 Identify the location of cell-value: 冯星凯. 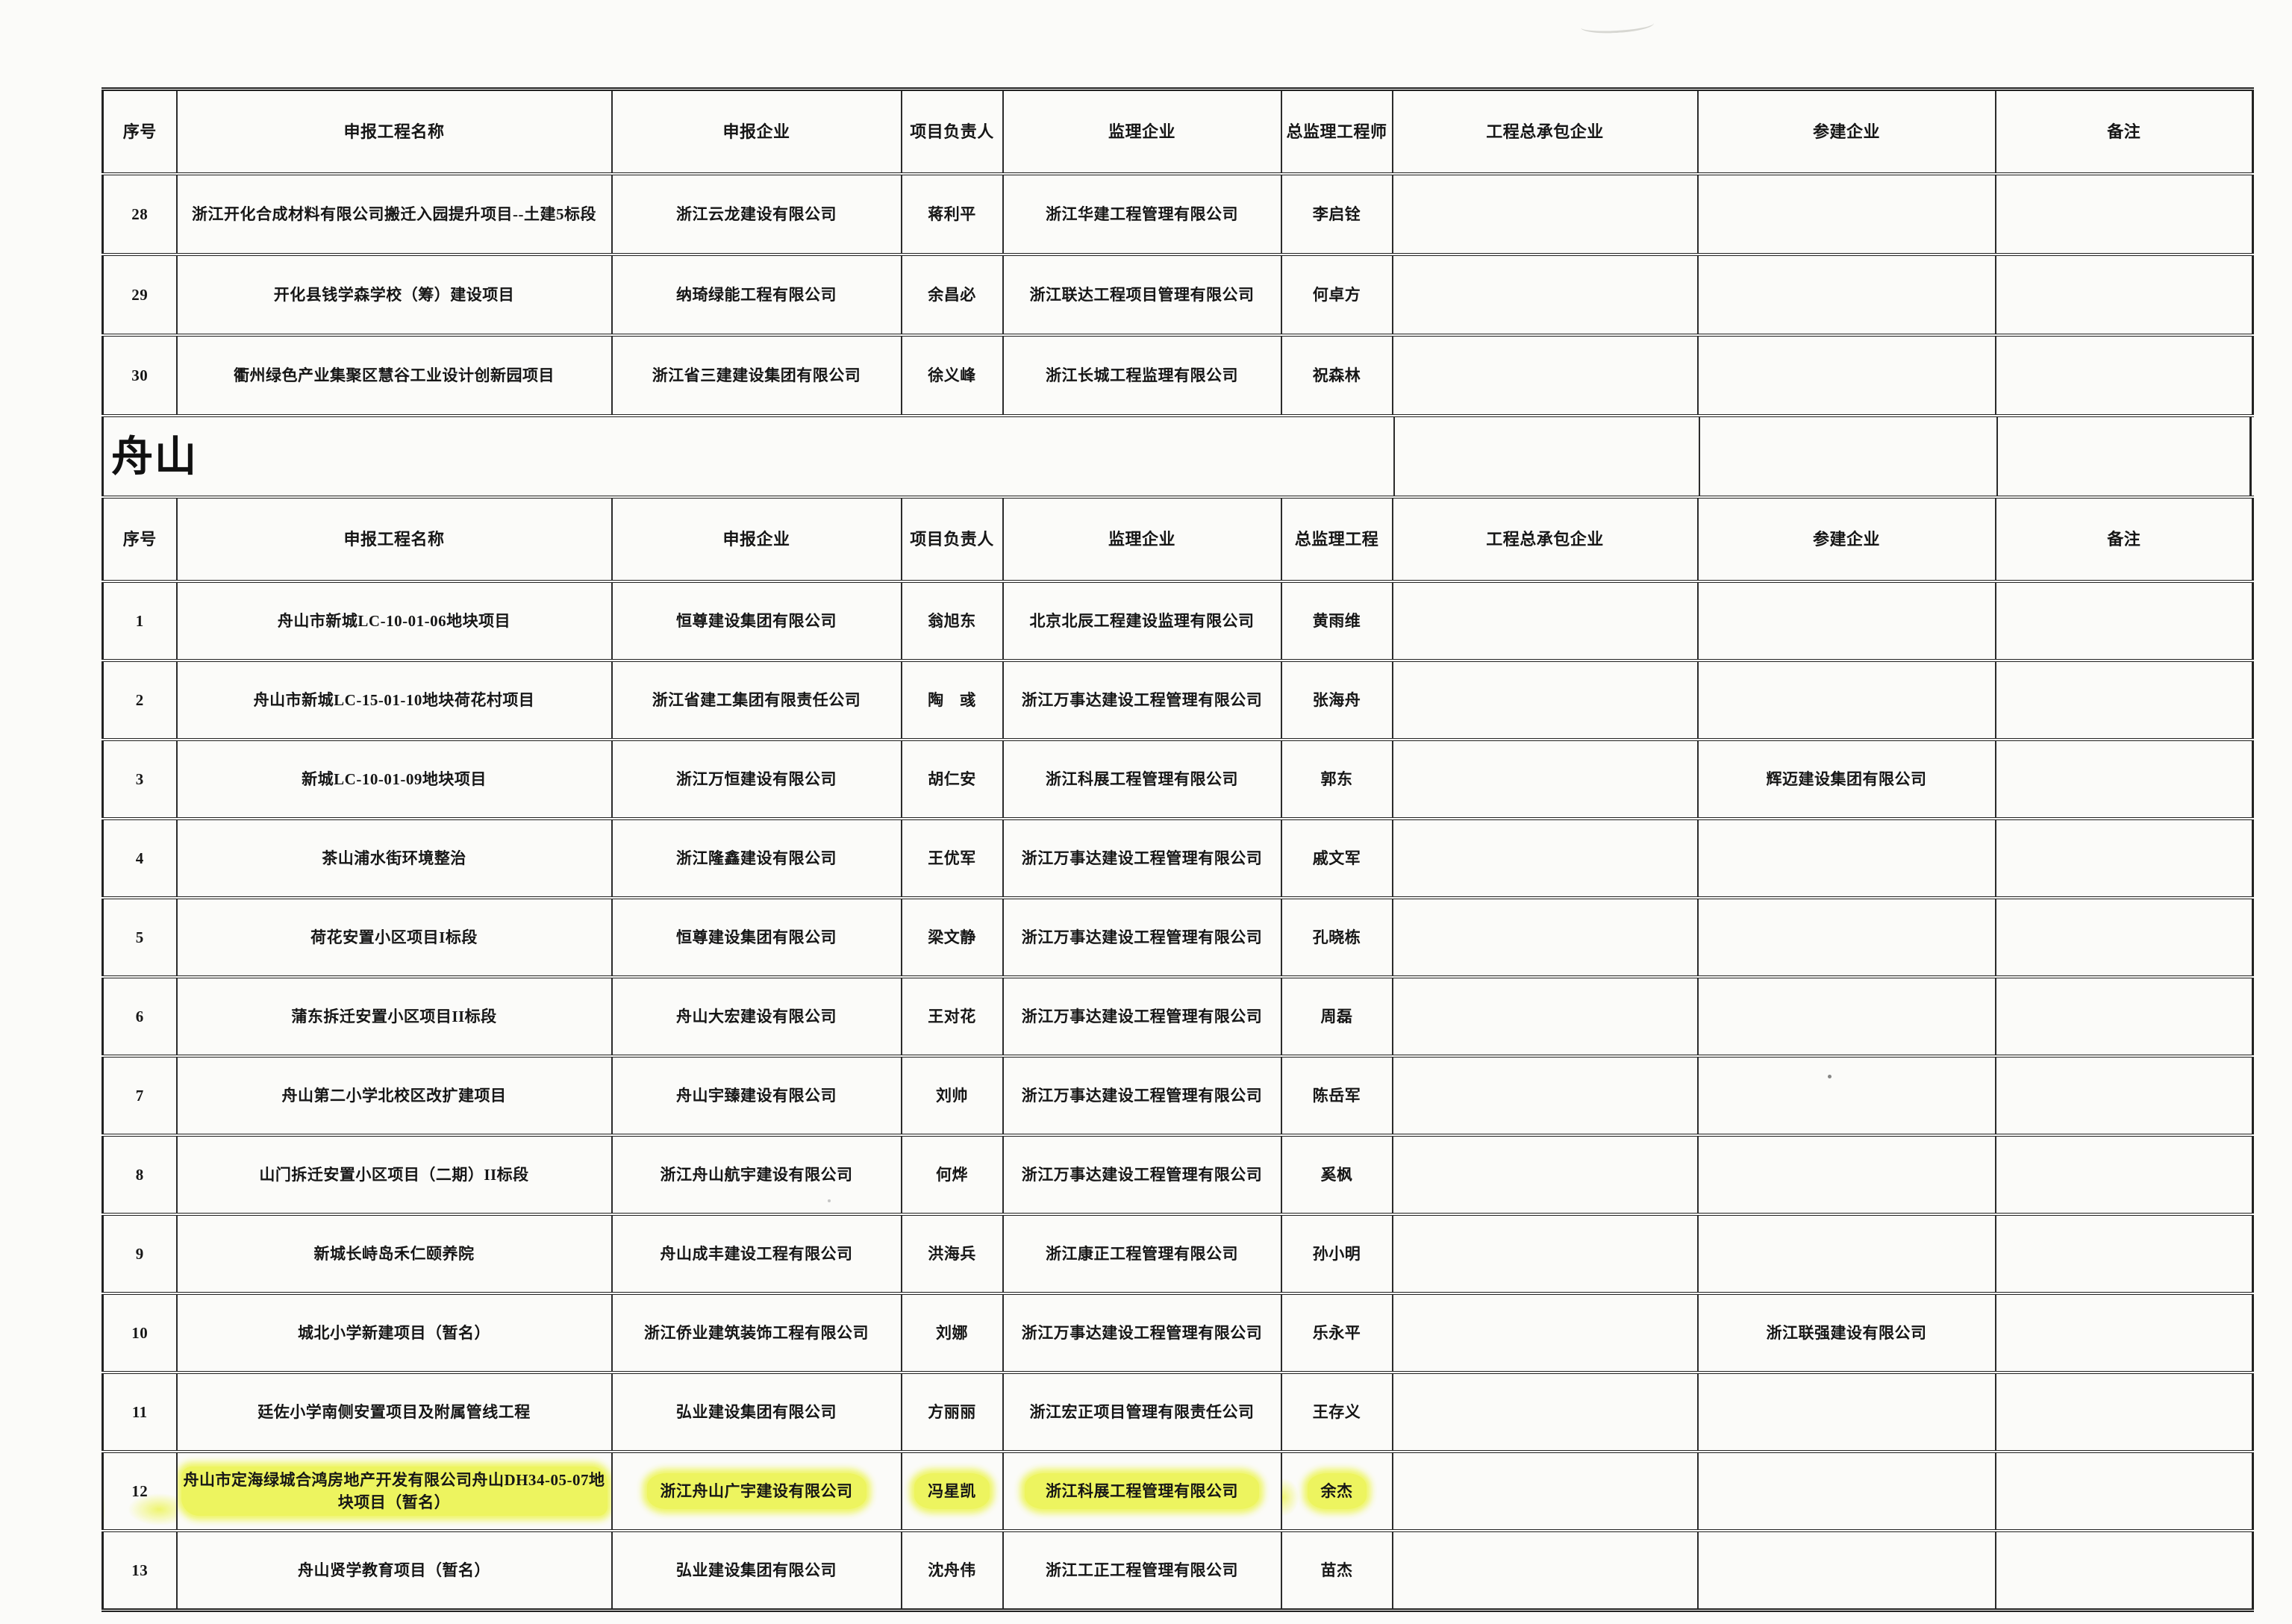
(952, 1491).